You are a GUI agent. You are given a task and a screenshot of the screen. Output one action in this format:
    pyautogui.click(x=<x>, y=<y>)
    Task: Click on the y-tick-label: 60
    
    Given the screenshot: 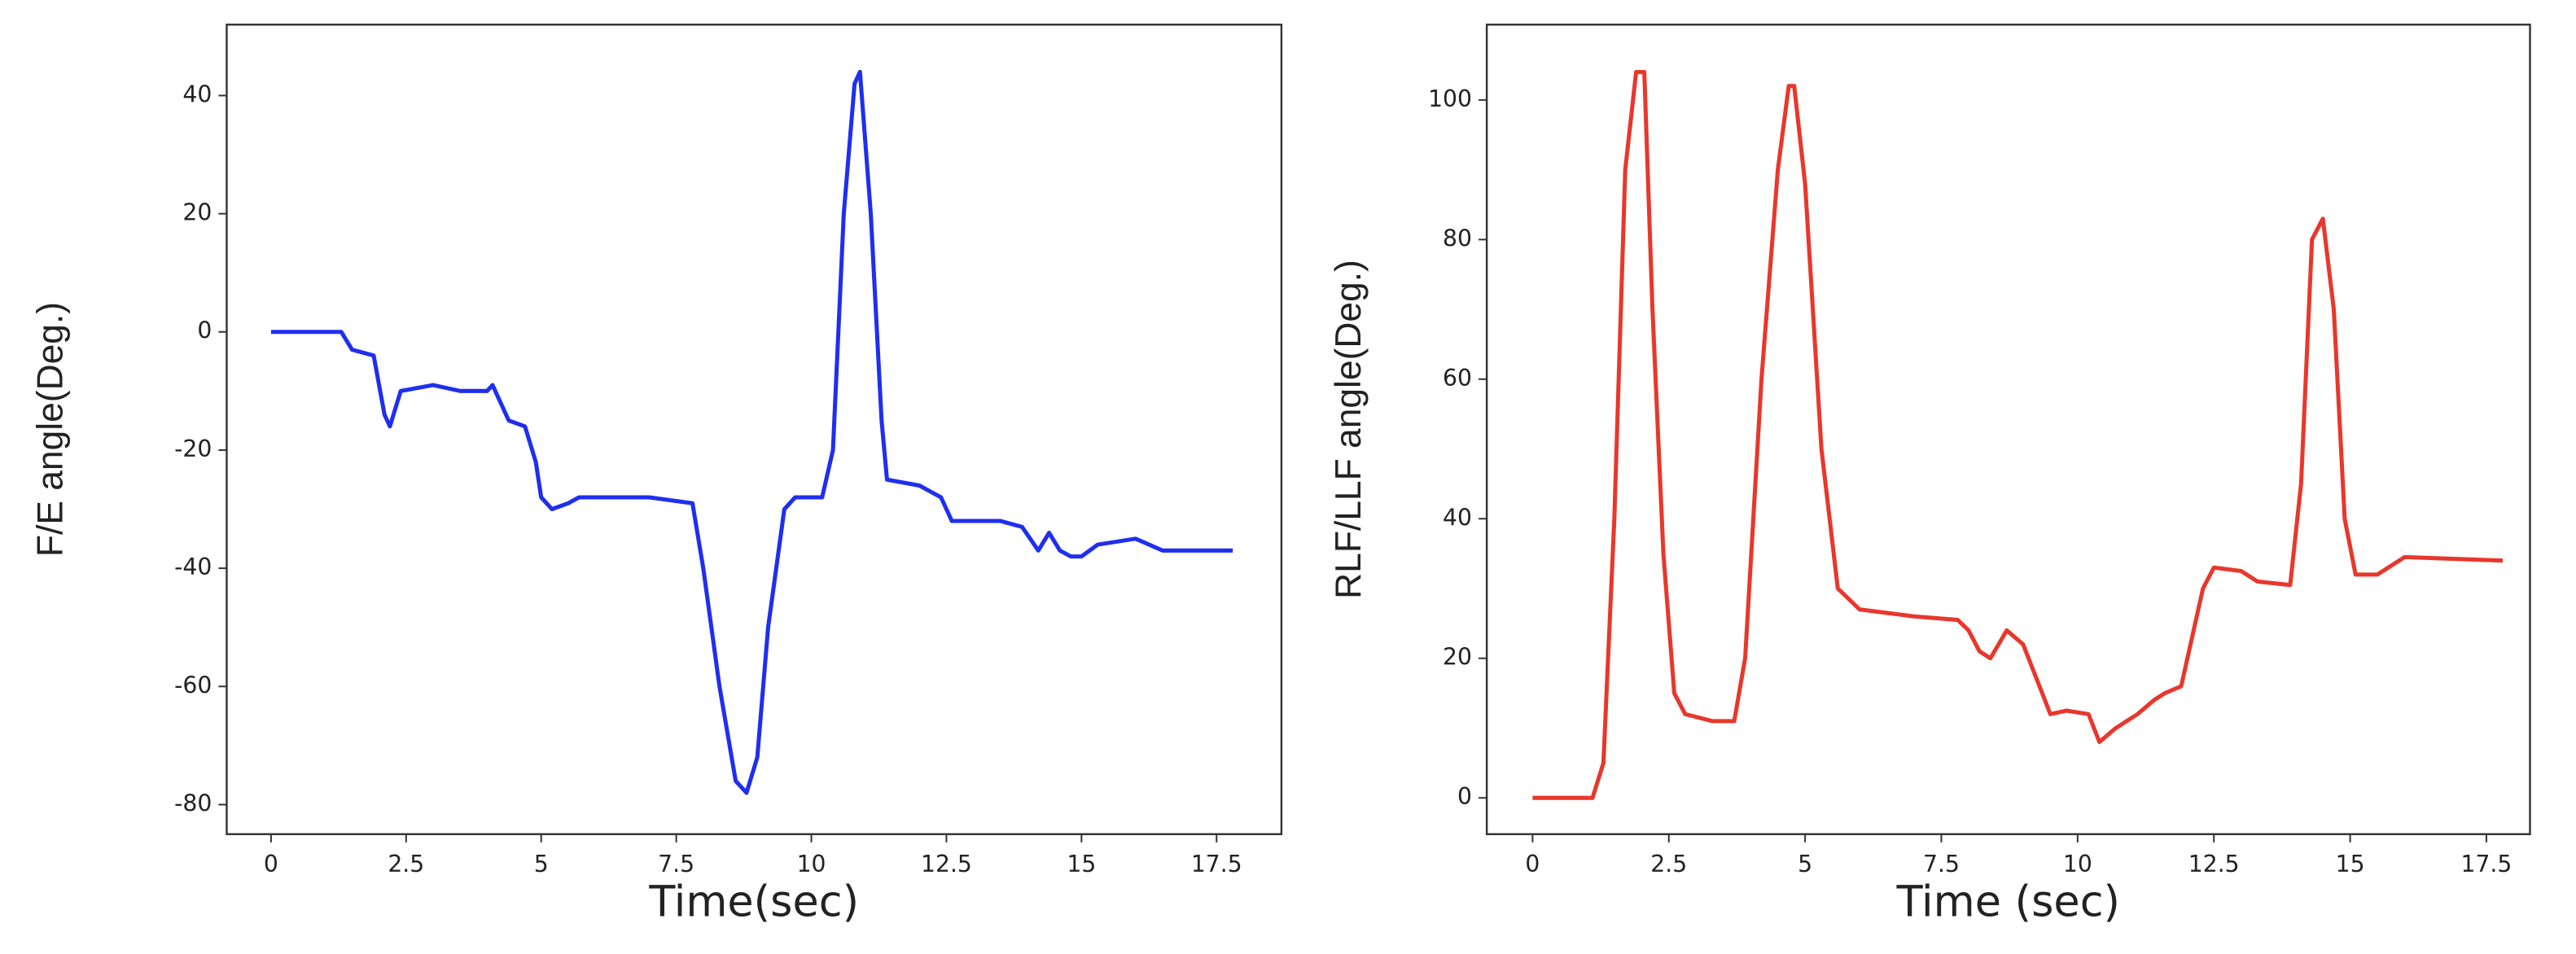 What is the action you would take?
    pyautogui.click(x=1457, y=378)
    